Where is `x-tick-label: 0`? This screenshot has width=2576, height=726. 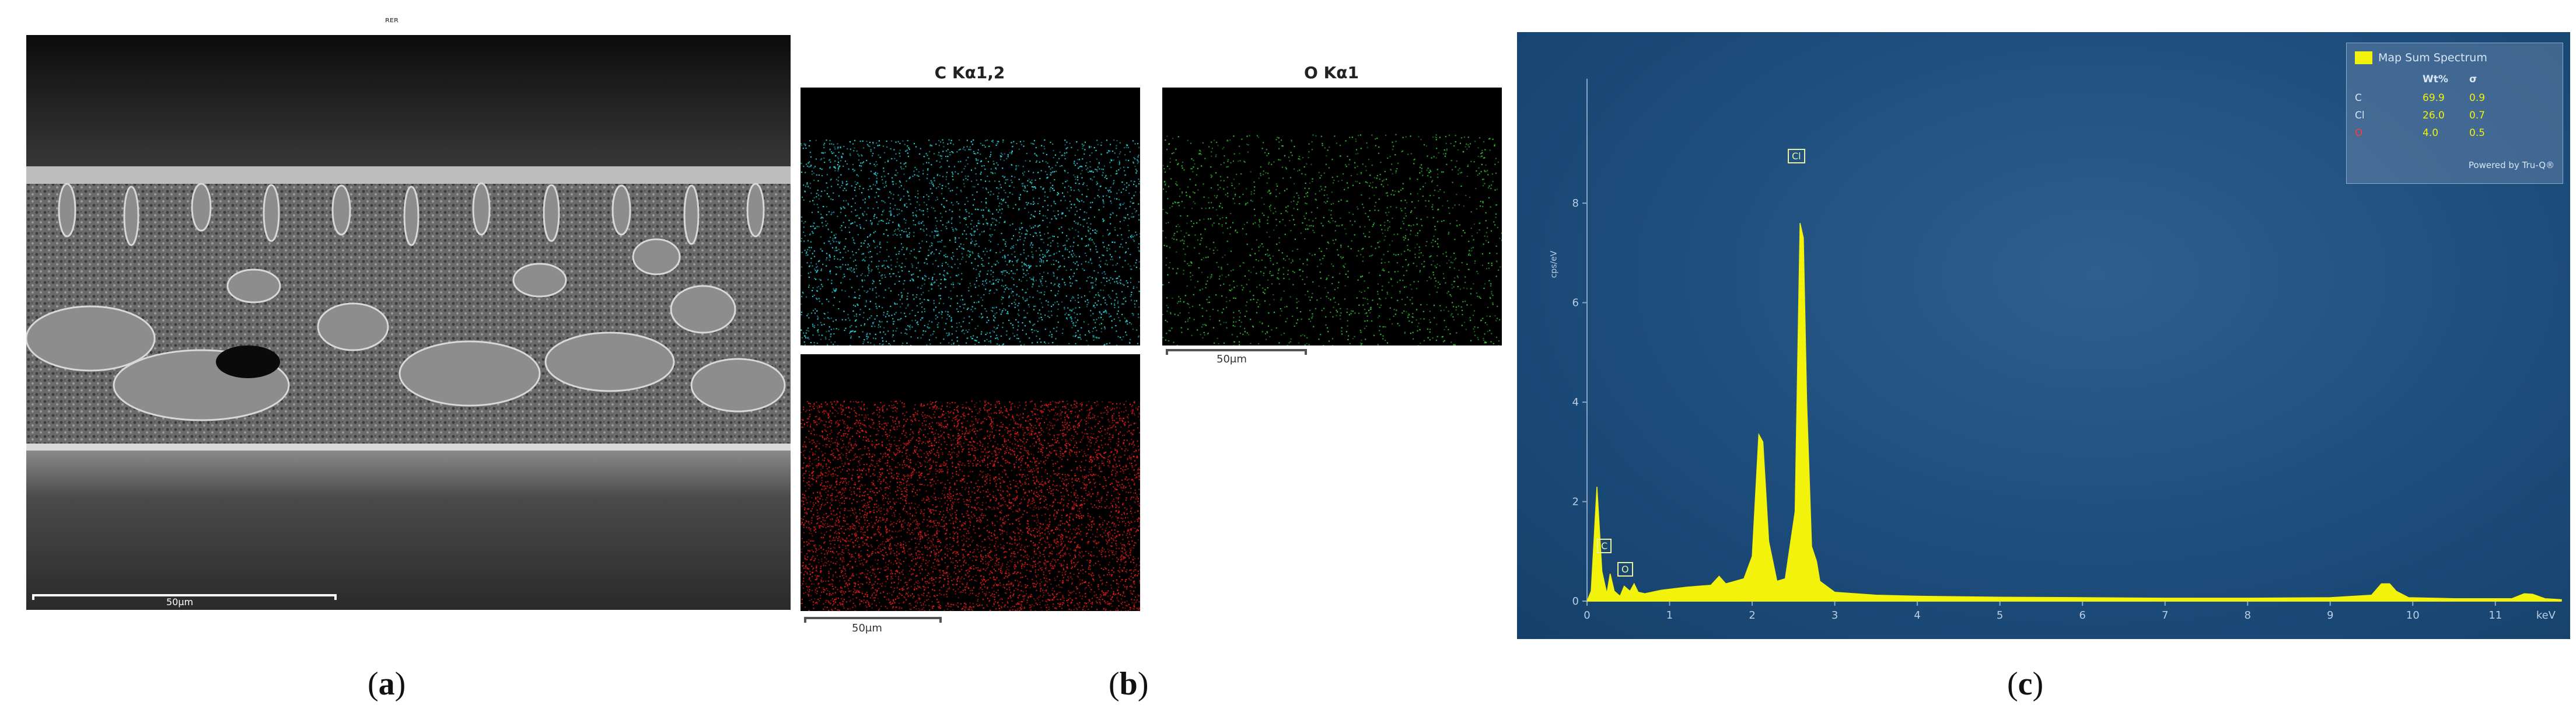 x-tick-label: 0 is located at coordinates (1587, 615).